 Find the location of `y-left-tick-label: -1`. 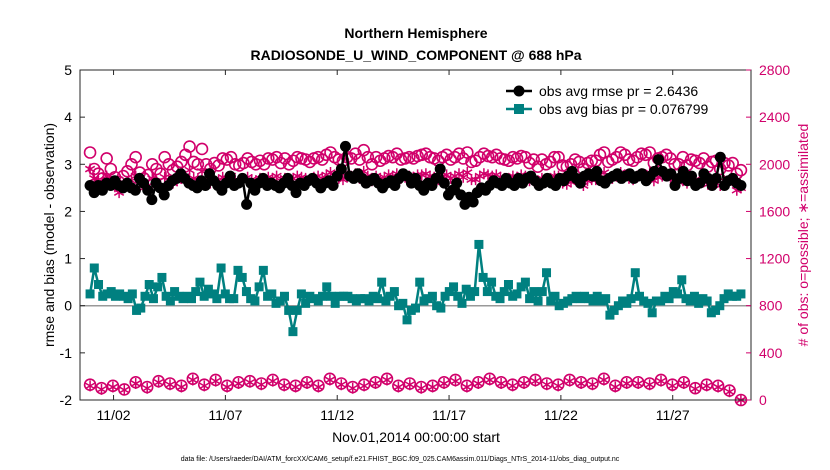

y-left-tick-label: -1 is located at coordinates (66, 353).